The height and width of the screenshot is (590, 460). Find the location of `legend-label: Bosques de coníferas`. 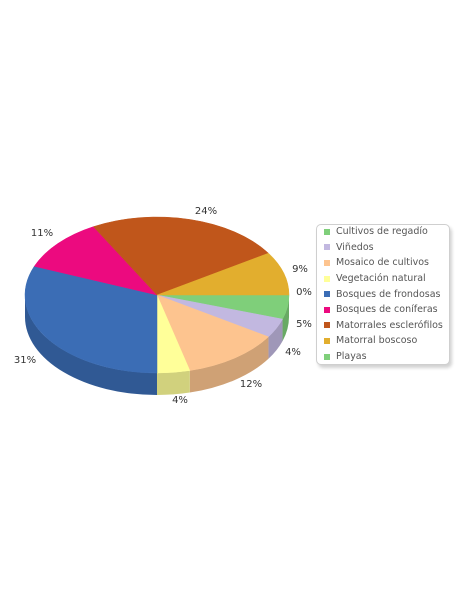

legend-label: Bosques de coníferas is located at coordinates (387, 310).